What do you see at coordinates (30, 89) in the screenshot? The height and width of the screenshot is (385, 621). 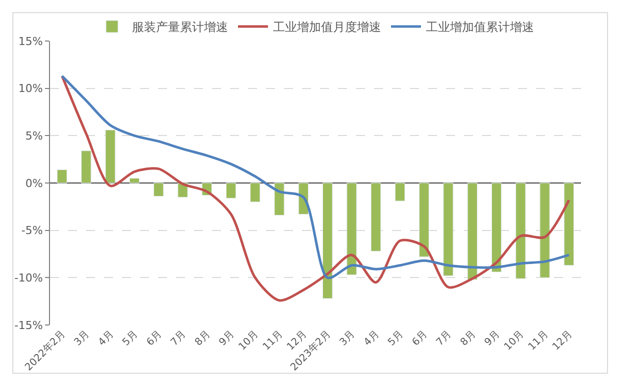 I see `y-tick-label: 10%` at bounding box center [30, 89].